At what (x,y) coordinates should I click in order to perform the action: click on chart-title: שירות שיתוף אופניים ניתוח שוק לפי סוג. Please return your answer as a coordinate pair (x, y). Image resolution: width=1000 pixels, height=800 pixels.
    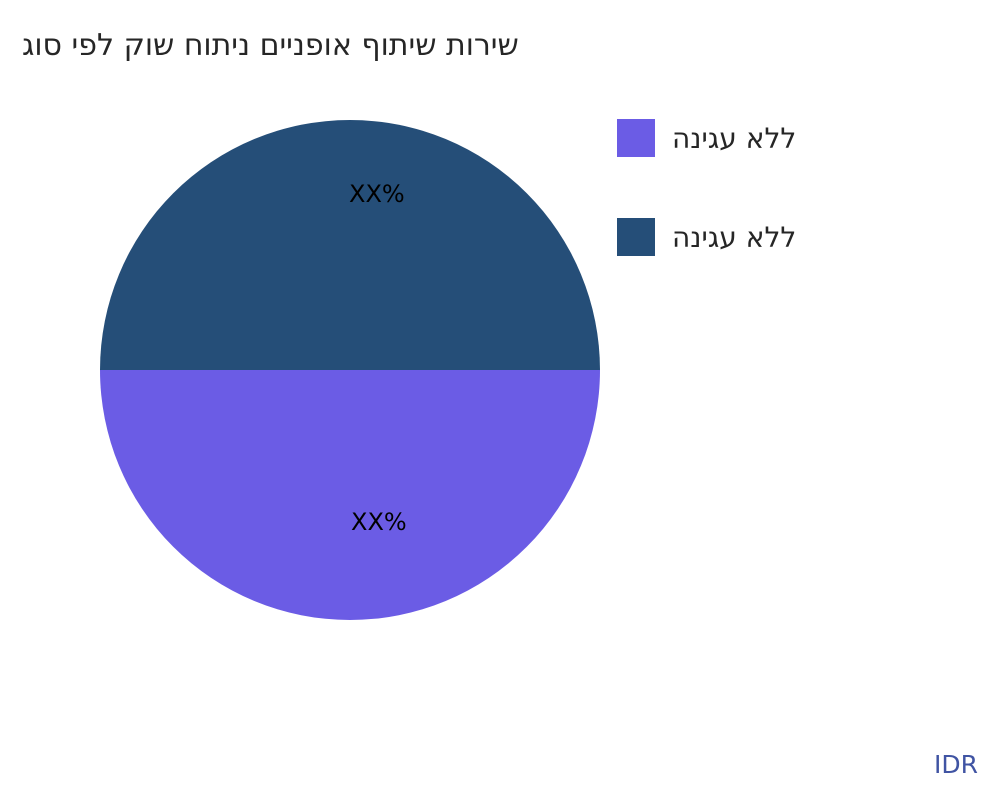
    Looking at the image, I should click on (270, 45).